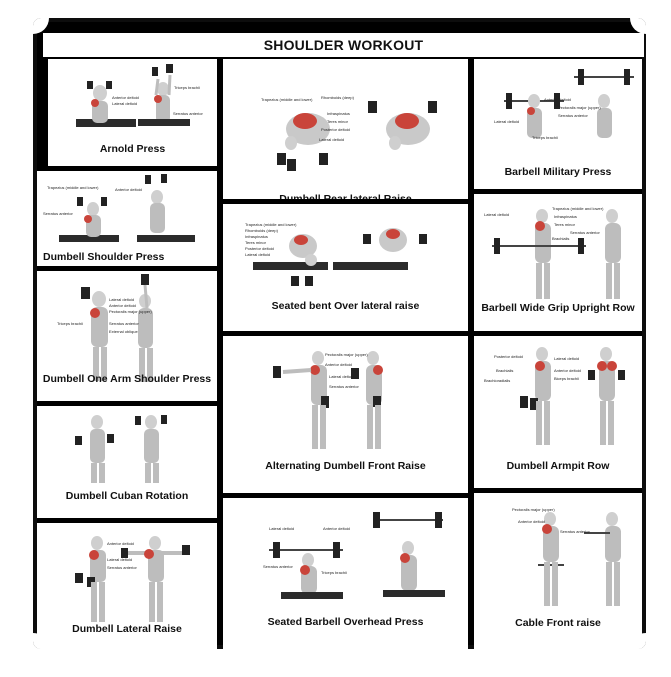 This screenshot has width=671, height=677. What do you see at coordinates (345, 466) in the screenshot?
I see `exercise-caption: Alternating Dumbell Front Raise` at bounding box center [345, 466].